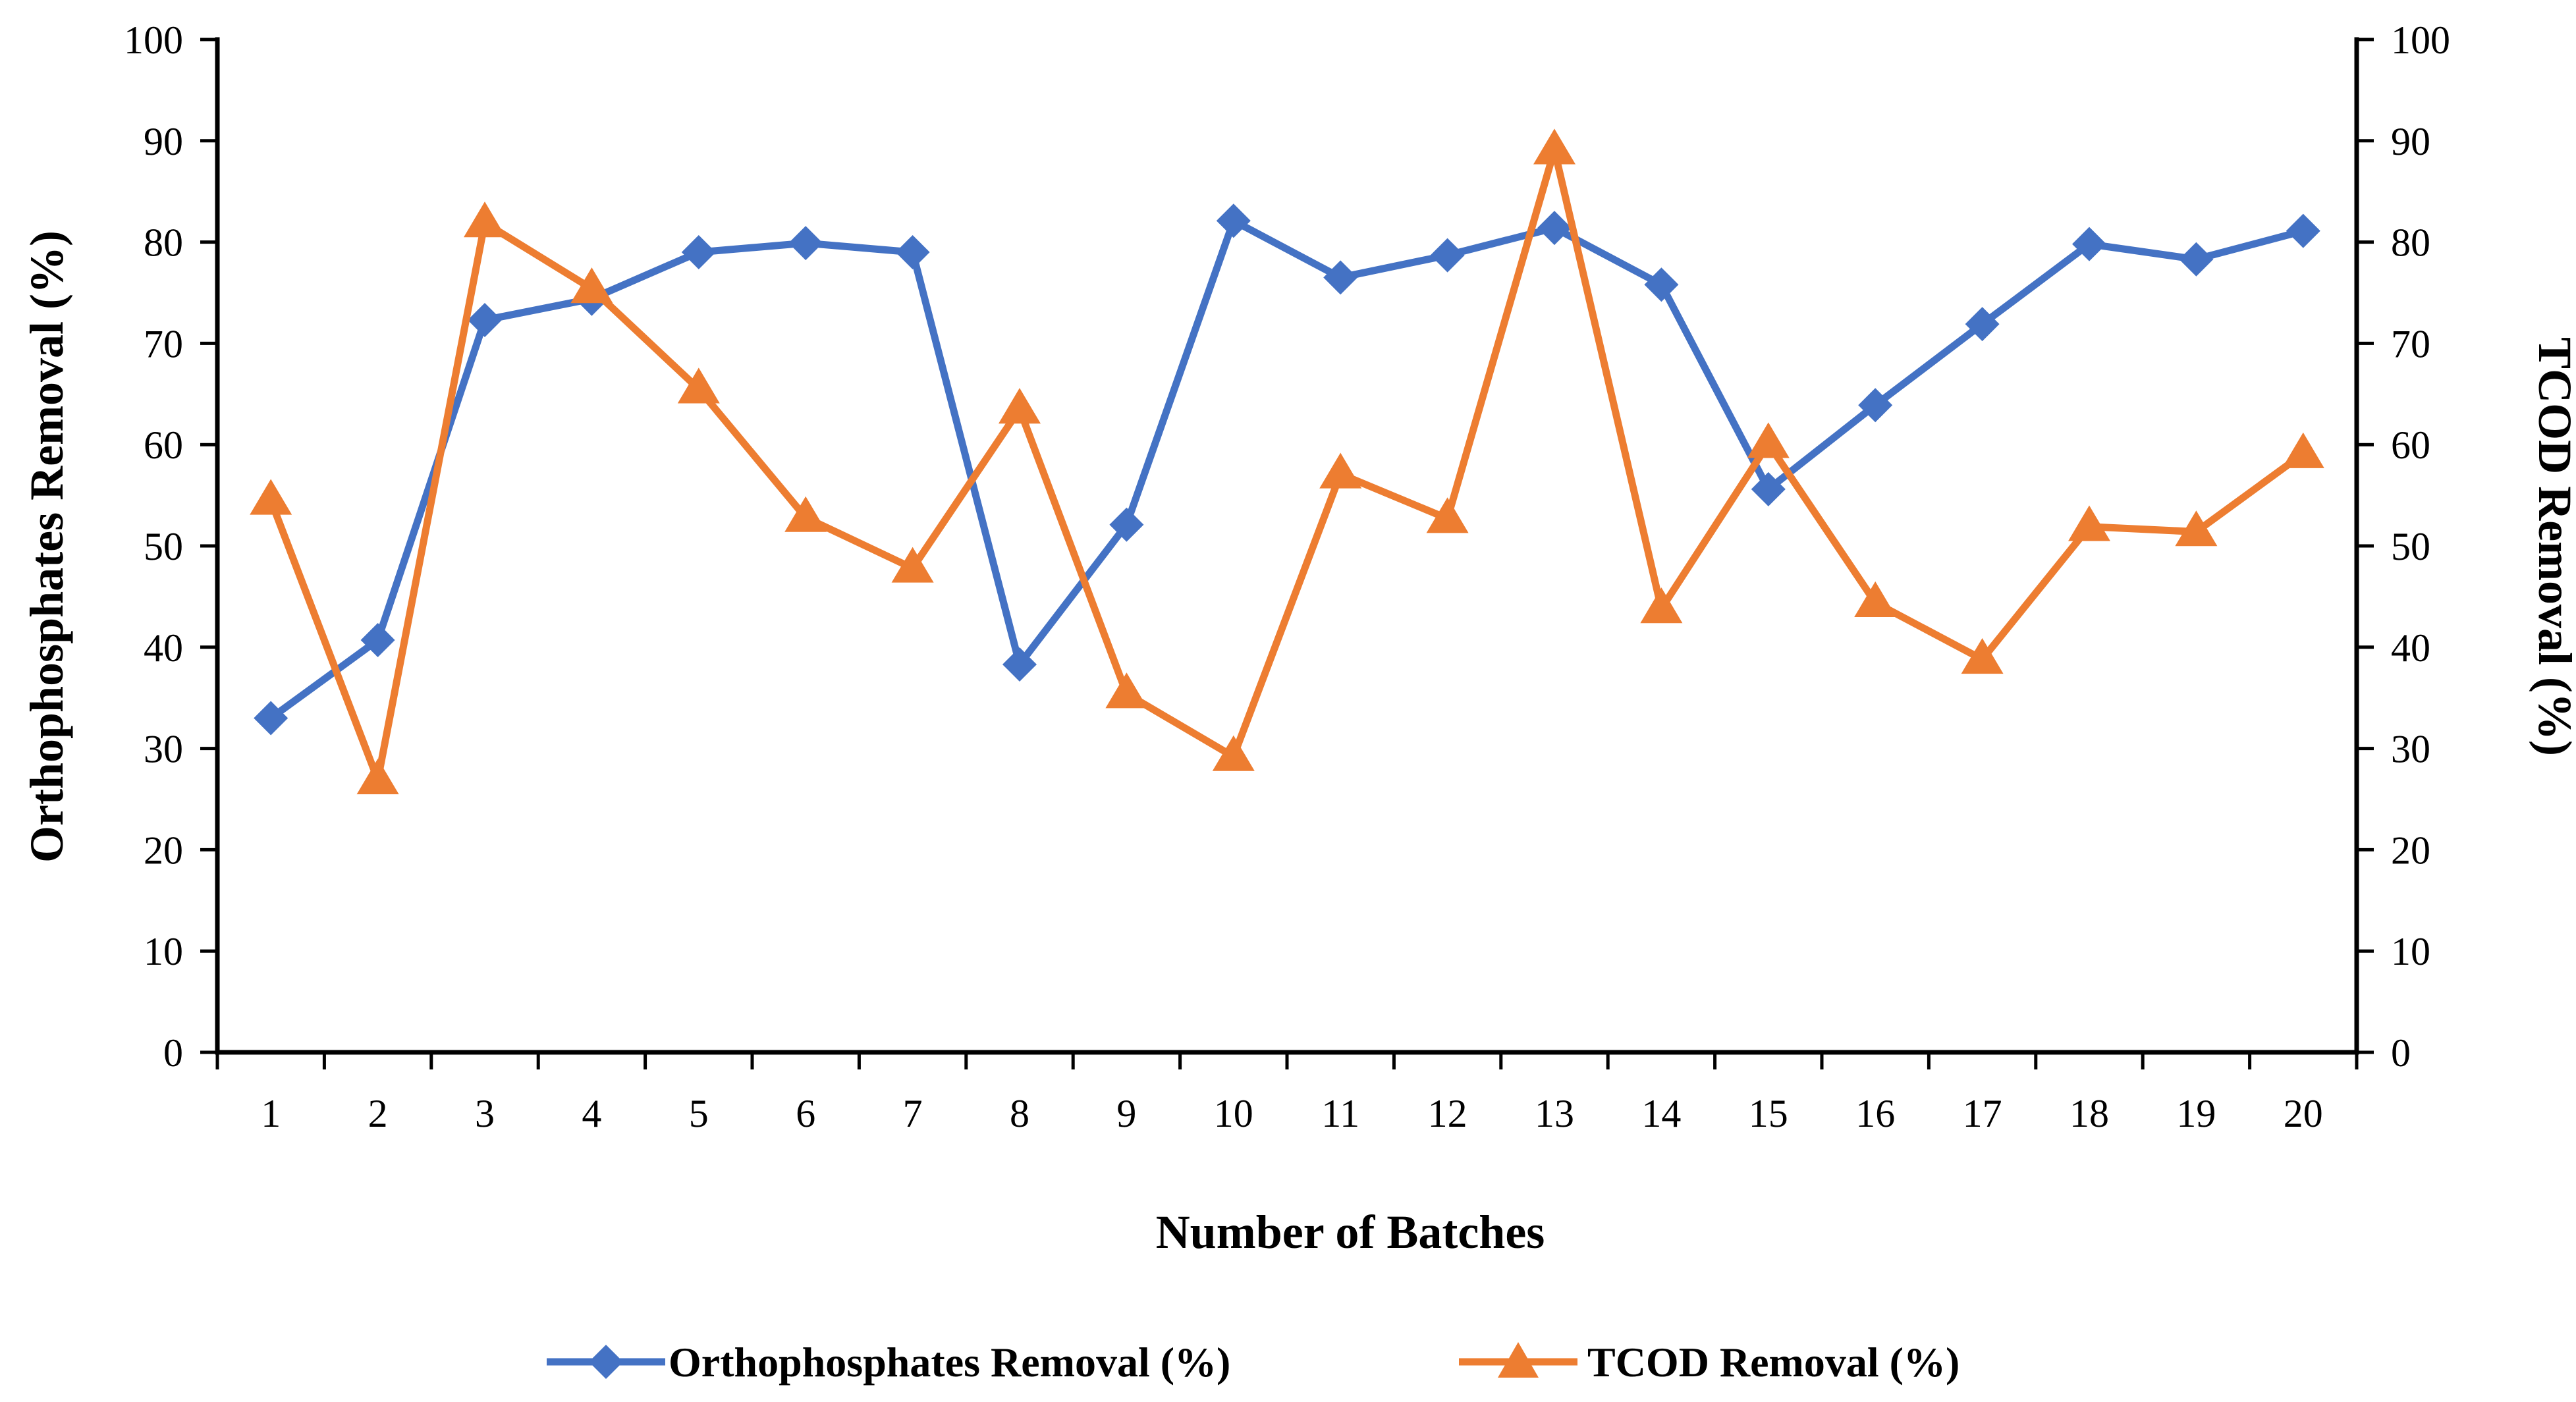 The image size is (2576, 1402). Describe the element at coordinates (378, 1113) in the screenshot. I see `x-tick-label: 2` at that location.